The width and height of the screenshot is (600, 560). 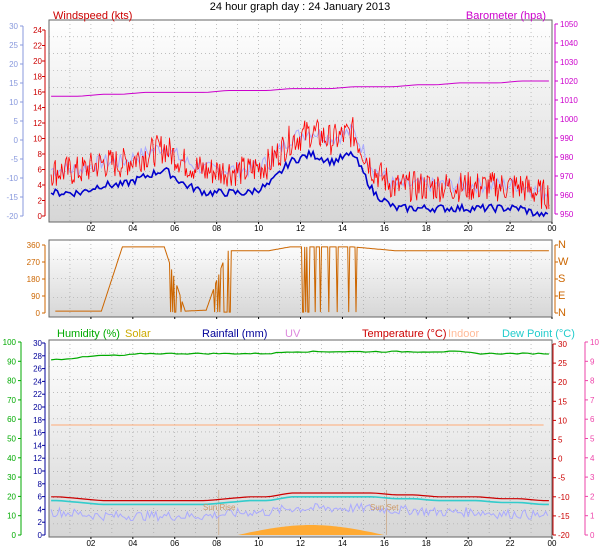 I want to click on apparent-axis-label: 20, so click(x=13, y=64).